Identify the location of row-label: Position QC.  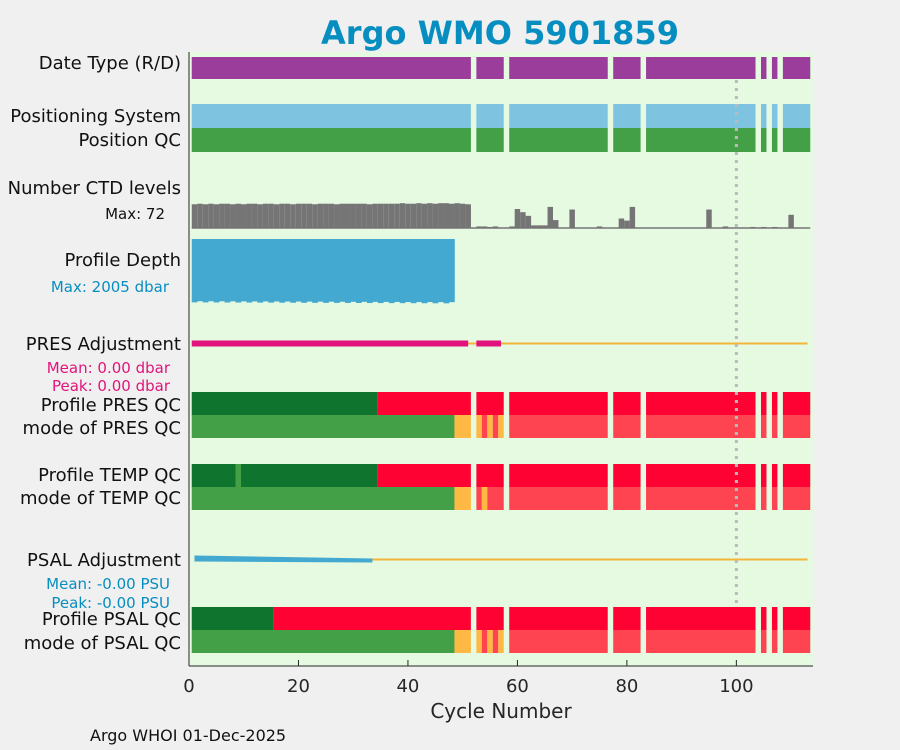
(129, 140).